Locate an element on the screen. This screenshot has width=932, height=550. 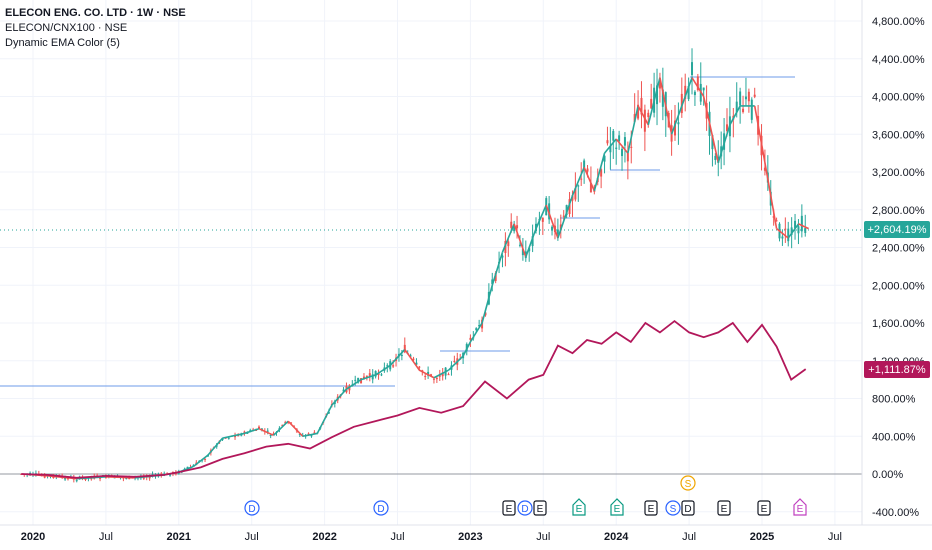
x-tick-label: 2021 is located at coordinates (179, 537).